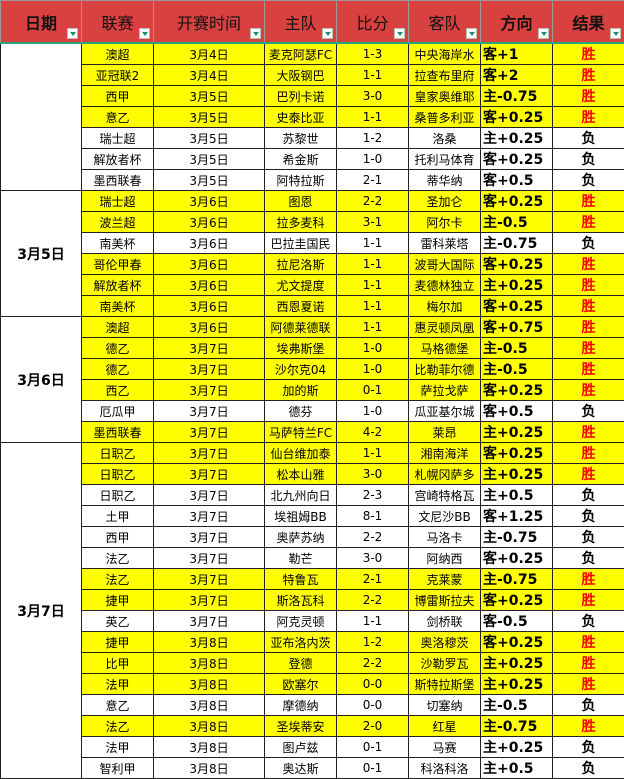  What do you see at coordinates (517, 516) in the screenshot?
I see `direction-cell: 客+1.25` at bounding box center [517, 516].